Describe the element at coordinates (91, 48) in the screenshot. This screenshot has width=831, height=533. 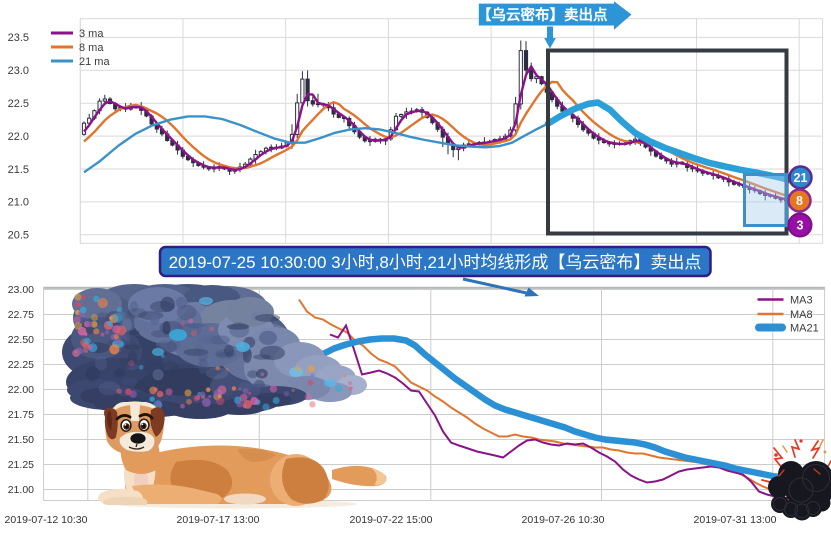
I see `svg-text: 8 ma` at that location.